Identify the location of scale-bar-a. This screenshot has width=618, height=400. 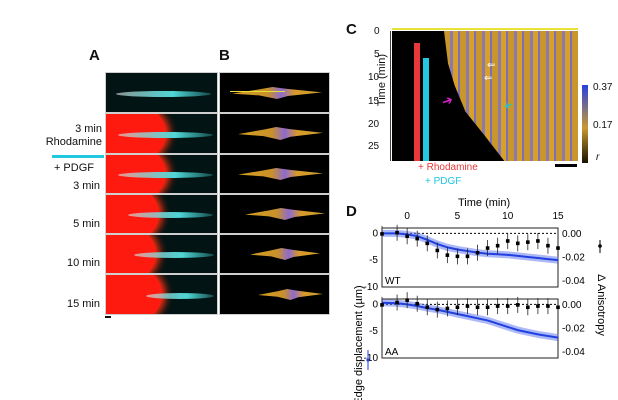
(108, 317).